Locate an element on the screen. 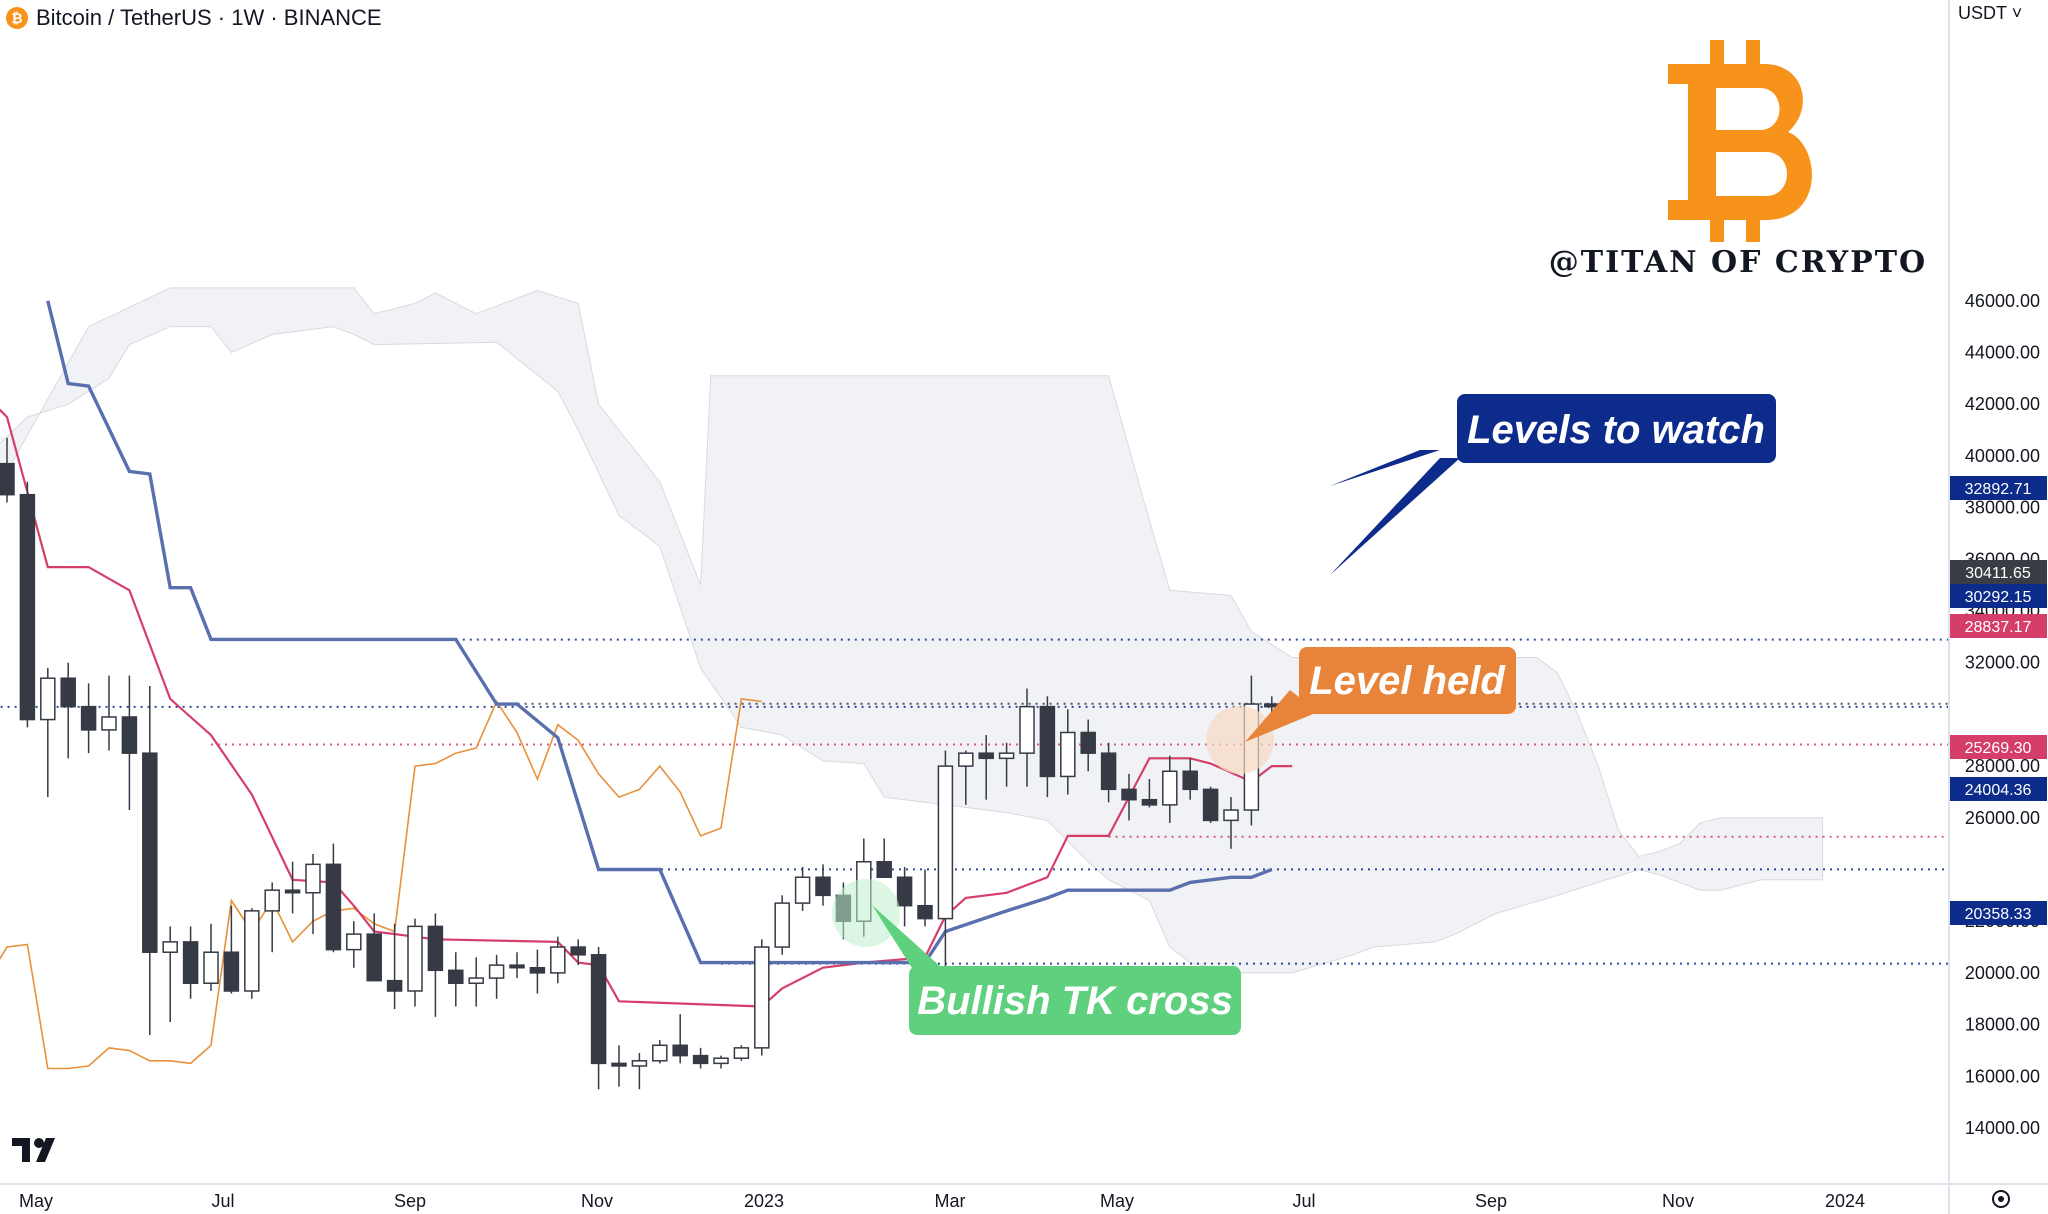 The image size is (2048, 1214). price-tick-label: 16000.00 is located at coordinates (2002, 1076).